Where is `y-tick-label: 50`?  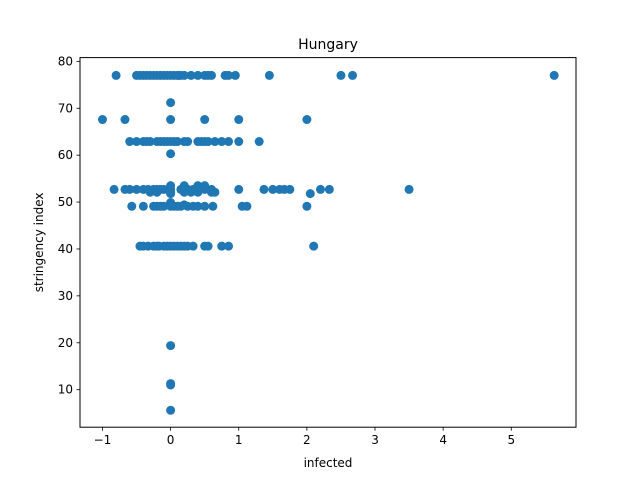
y-tick-label: 50 is located at coordinates (65, 202).